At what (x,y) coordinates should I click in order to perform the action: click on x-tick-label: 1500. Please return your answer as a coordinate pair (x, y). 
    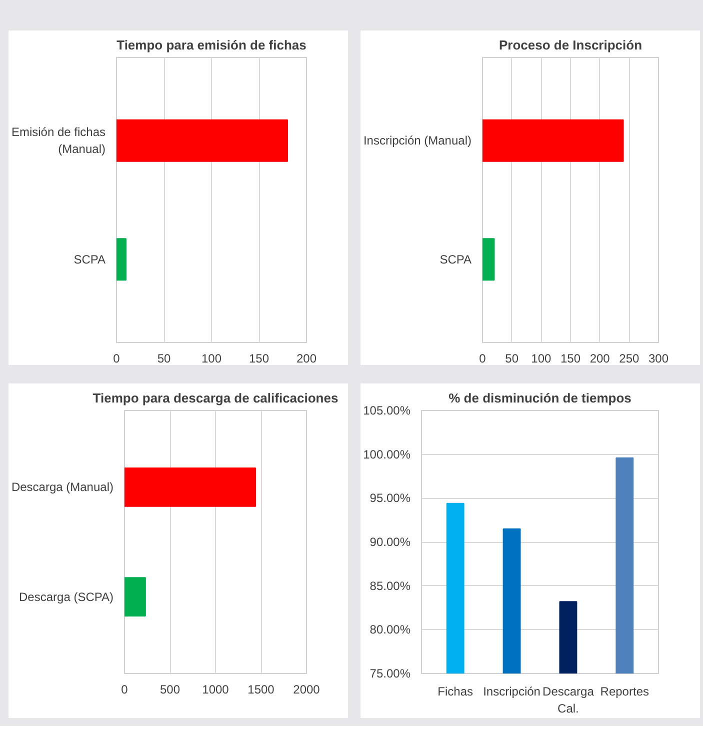
    Looking at the image, I should click on (261, 689).